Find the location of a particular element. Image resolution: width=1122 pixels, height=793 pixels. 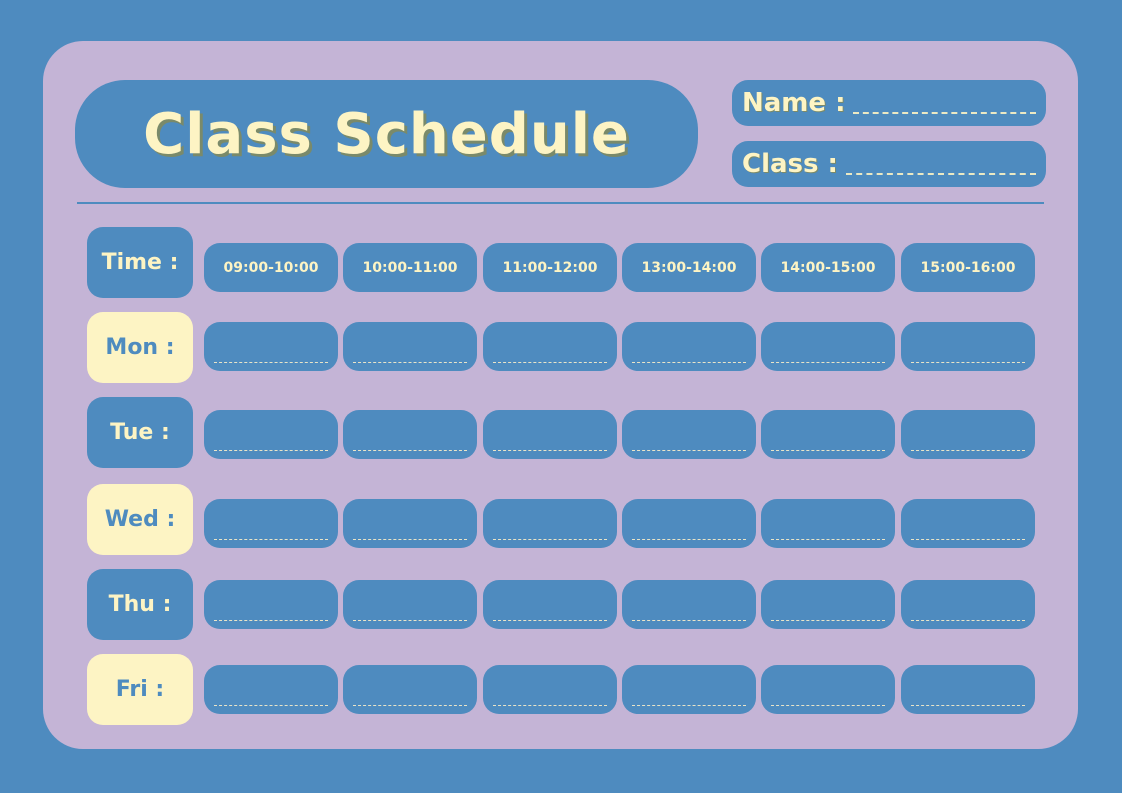

page-title: Class Schedule is located at coordinates (386, 134).